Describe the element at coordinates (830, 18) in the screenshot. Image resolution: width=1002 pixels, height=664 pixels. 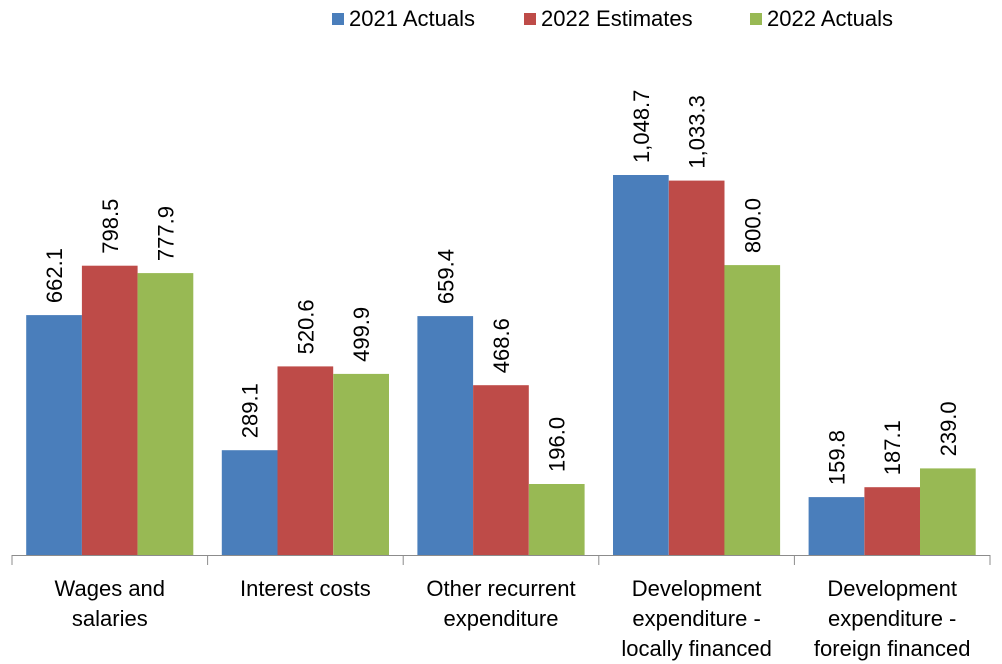
I see `legend-label-2022-actuals: 2022 Actuals` at that location.